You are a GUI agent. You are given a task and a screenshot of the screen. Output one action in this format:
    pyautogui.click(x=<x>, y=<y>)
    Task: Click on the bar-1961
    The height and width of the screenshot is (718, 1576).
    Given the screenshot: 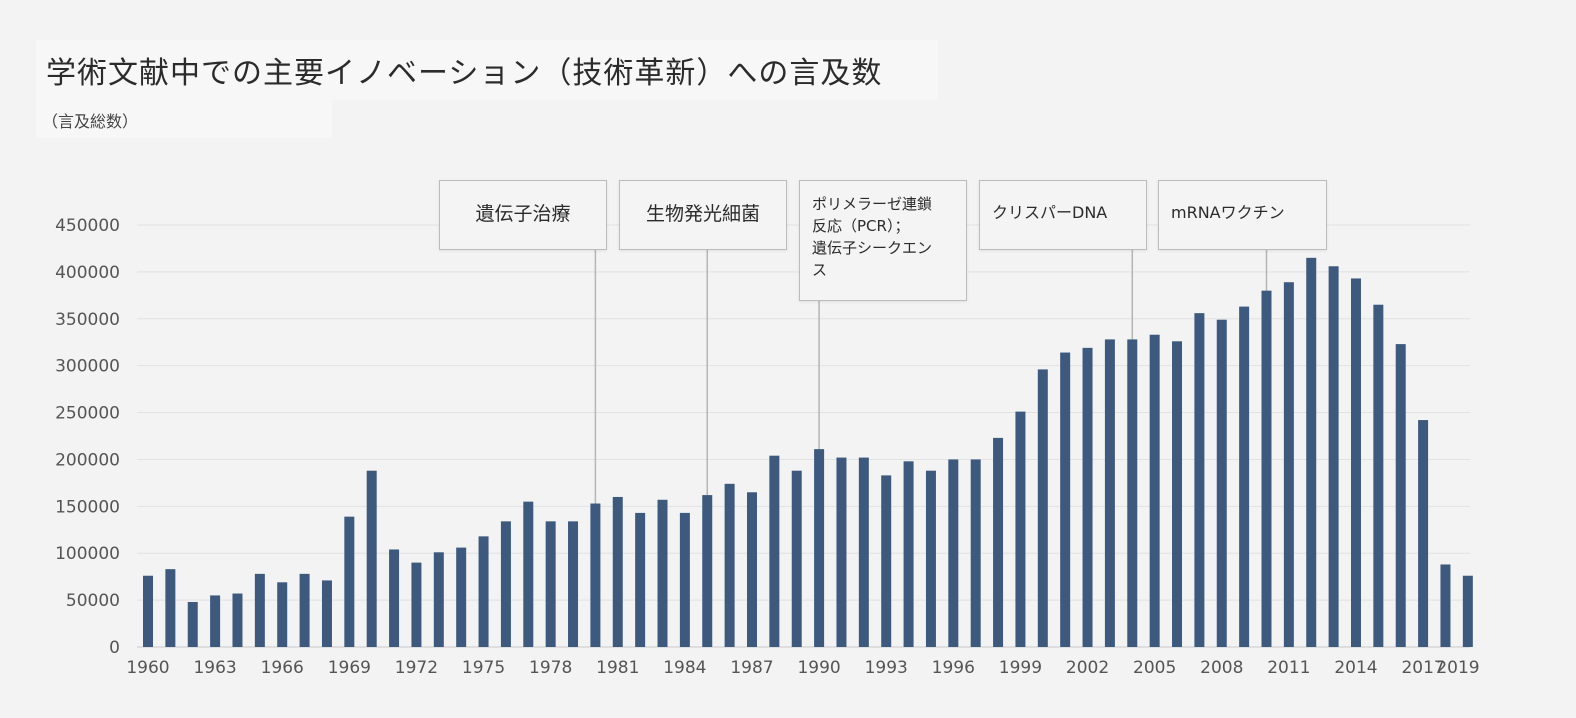 What is the action you would take?
    pyautogui.click(x=170, y=608)
    